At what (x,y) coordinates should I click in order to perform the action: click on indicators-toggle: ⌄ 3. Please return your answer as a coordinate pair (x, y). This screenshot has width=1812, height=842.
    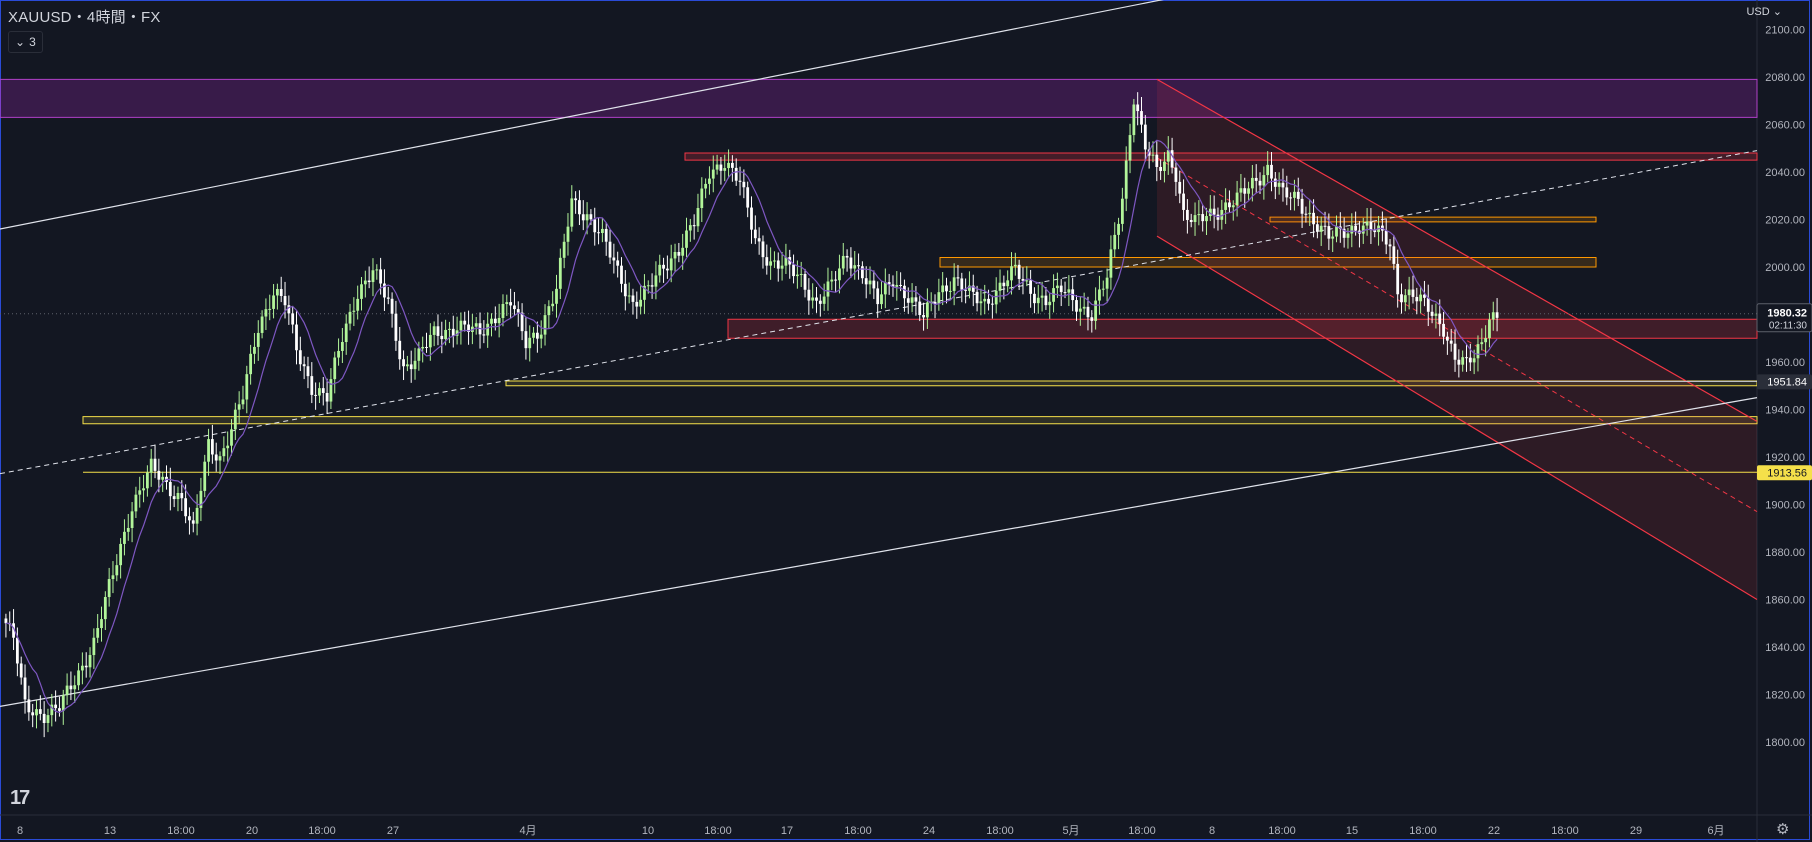
    Looking at the image, I should click on (25, 42).